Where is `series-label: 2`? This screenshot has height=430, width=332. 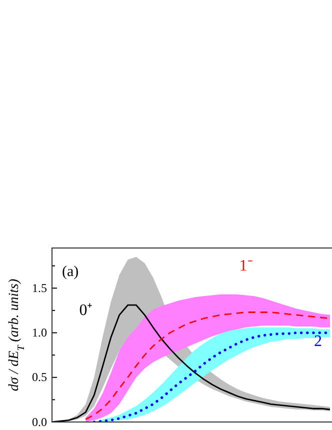
series-label: 2 is located at coordinates (318, 341).